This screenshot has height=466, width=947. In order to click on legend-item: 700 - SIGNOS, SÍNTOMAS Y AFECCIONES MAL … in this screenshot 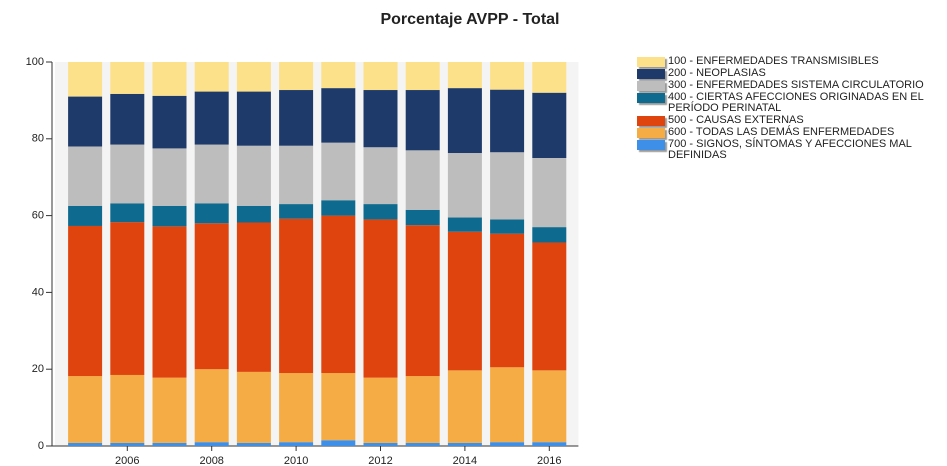, I will do `click(789, 150)`.